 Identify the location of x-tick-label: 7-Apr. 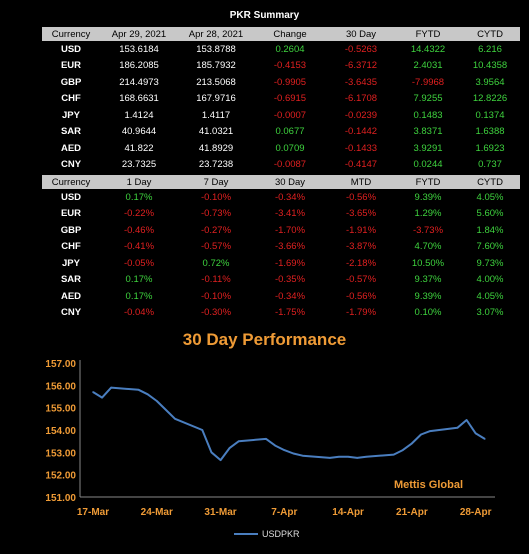
(284, 512).